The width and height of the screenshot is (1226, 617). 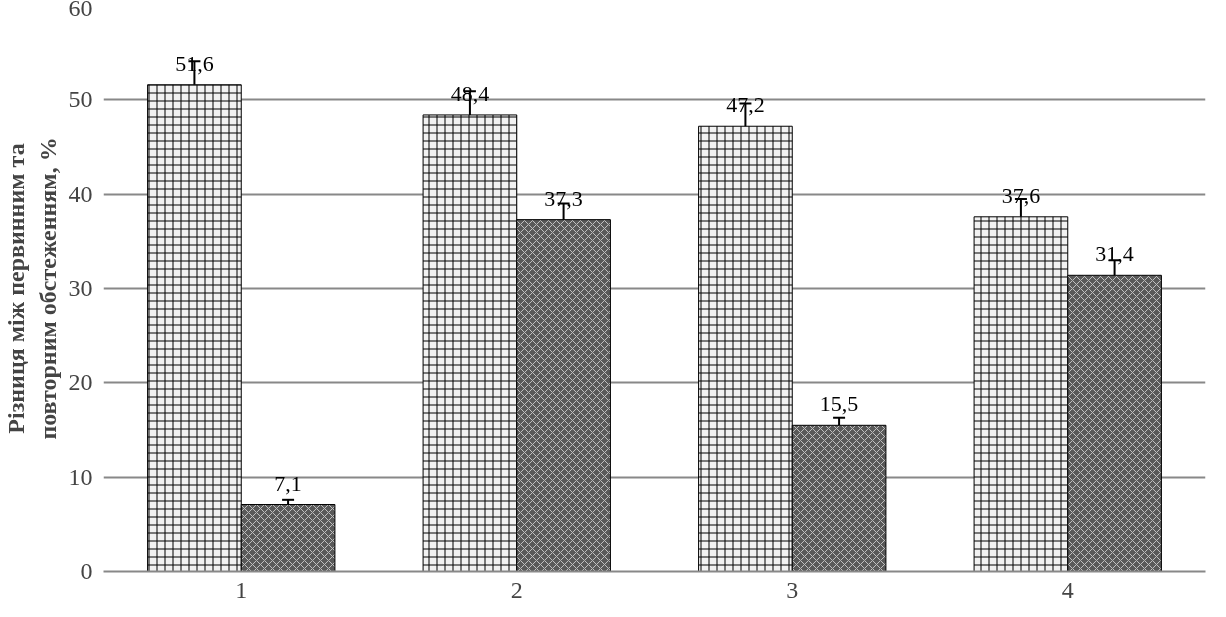 I want to click on y-tick-label: 30, so click(x=80, y=288).